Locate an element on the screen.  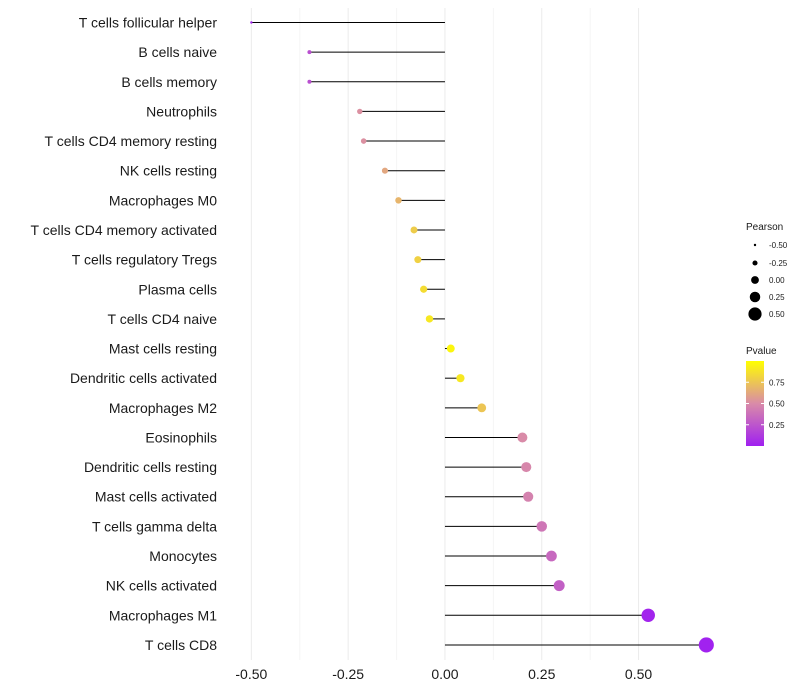
color-legend-bar is located at coordinates (755, 403).